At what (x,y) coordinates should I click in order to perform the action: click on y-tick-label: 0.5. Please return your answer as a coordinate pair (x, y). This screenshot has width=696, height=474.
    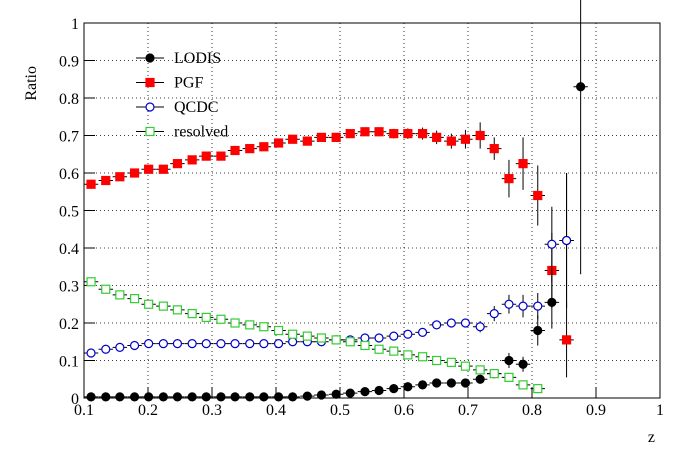
    Looking at the image, I should click on (69, 212).